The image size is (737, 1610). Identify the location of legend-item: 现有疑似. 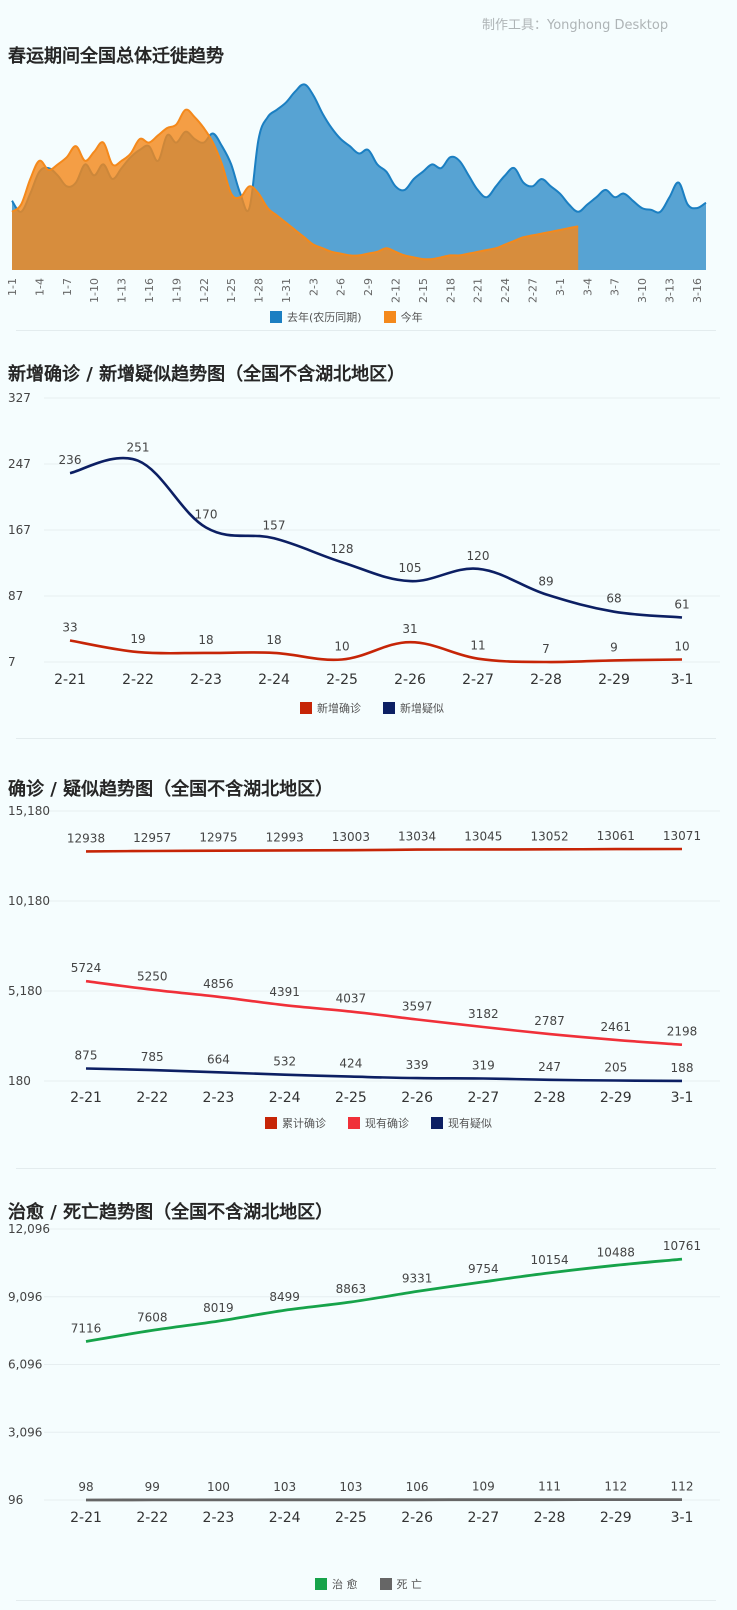
(461, 1123).